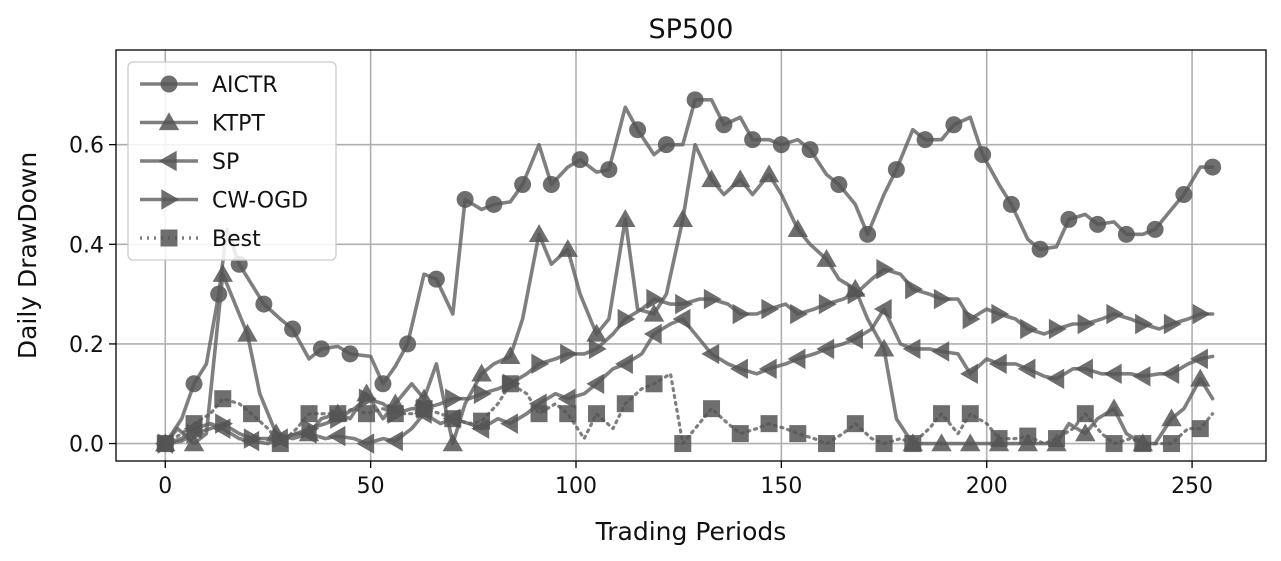 Image resolution: width=1281 pixels, height=561 pixels. What do you see at coordinates (86, 245) in the screenshot?
I see `y-tick-label: 0.4` at bounding box center [86, 245].